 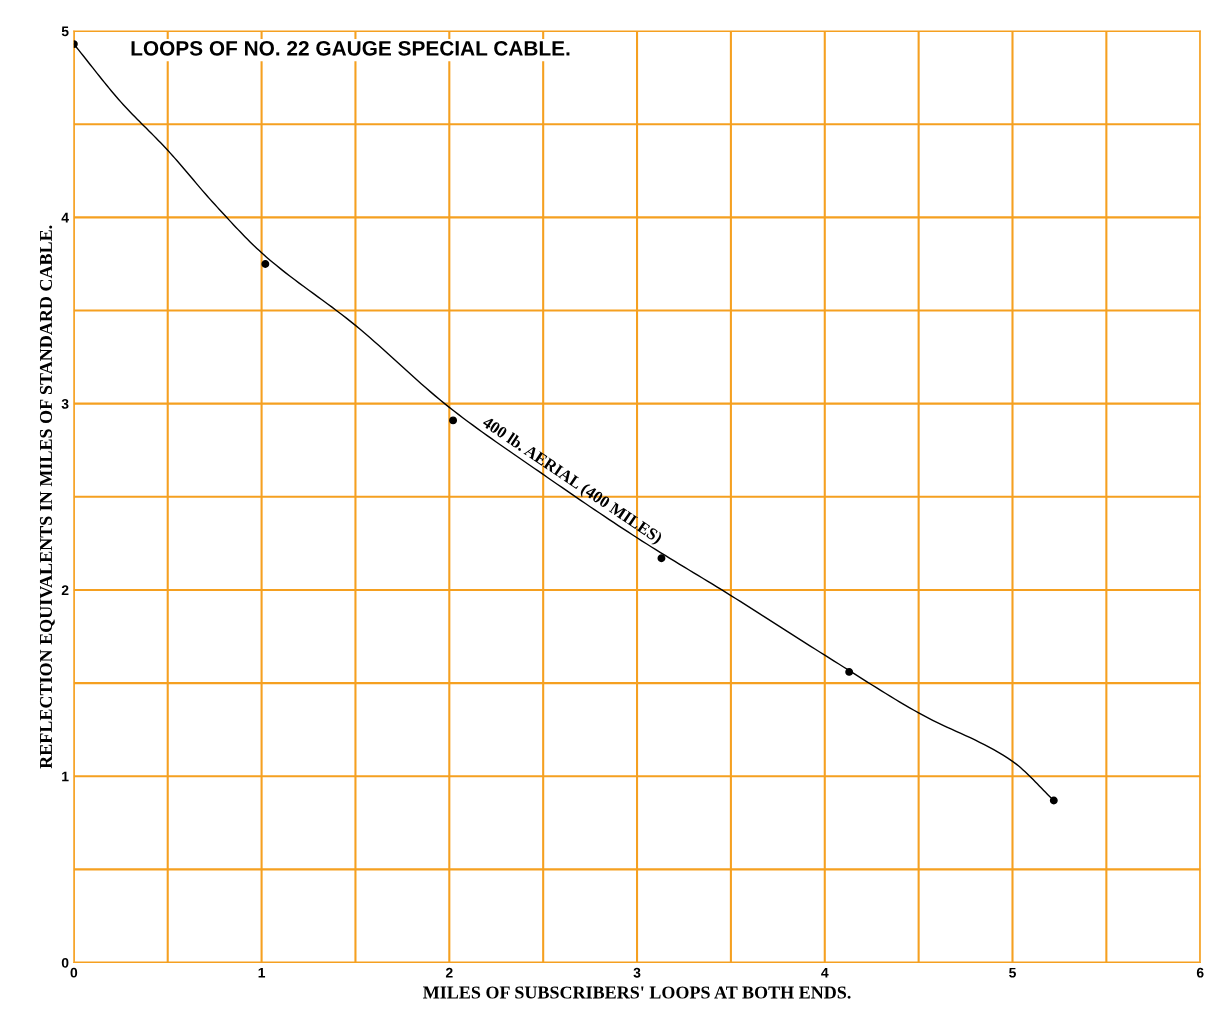 I want to click on x-tick-label: 3, so click(x=637, y=972).